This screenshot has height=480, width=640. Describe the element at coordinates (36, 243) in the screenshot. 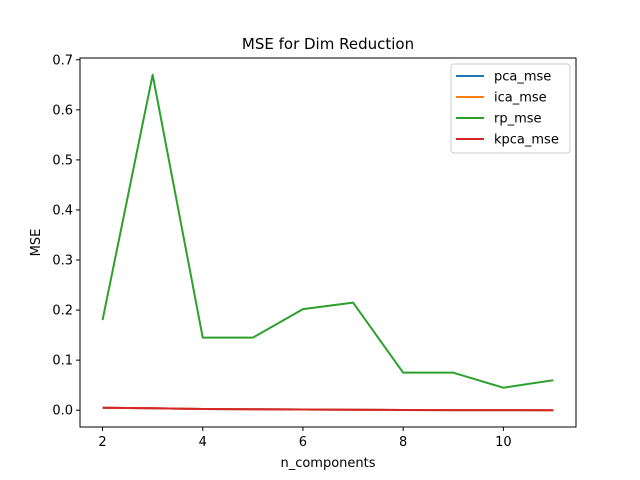

I see `y-axis-label: MSE` at that location.